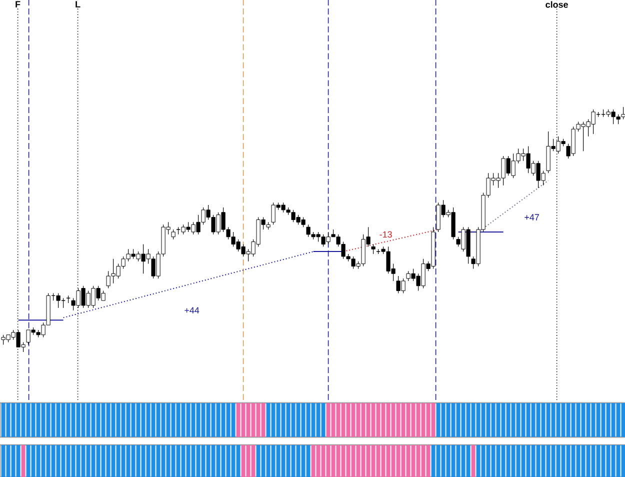  Describe the element at coordinates (18, 4) in the screenshot. I see `text: F` at that location.